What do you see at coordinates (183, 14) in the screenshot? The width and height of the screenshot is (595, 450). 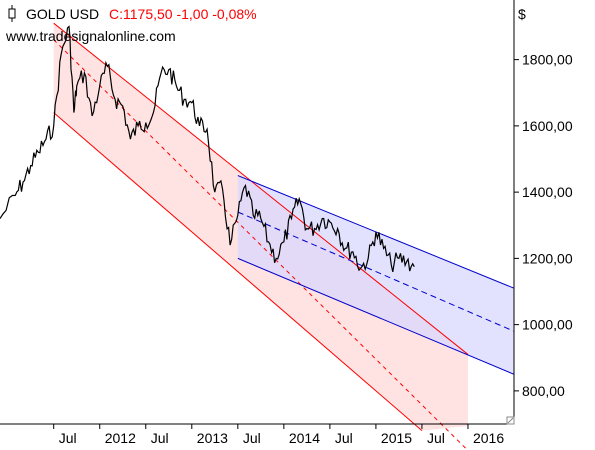 I see `quote-label: C:1175,50 -1,00 -0,08%` at bounding box center [183, 14].